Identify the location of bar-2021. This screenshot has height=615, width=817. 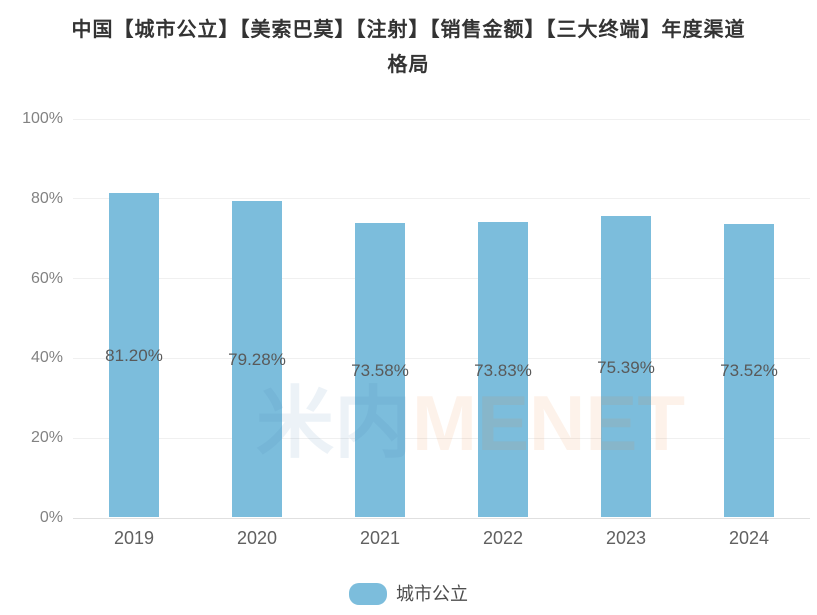
(380, 370).